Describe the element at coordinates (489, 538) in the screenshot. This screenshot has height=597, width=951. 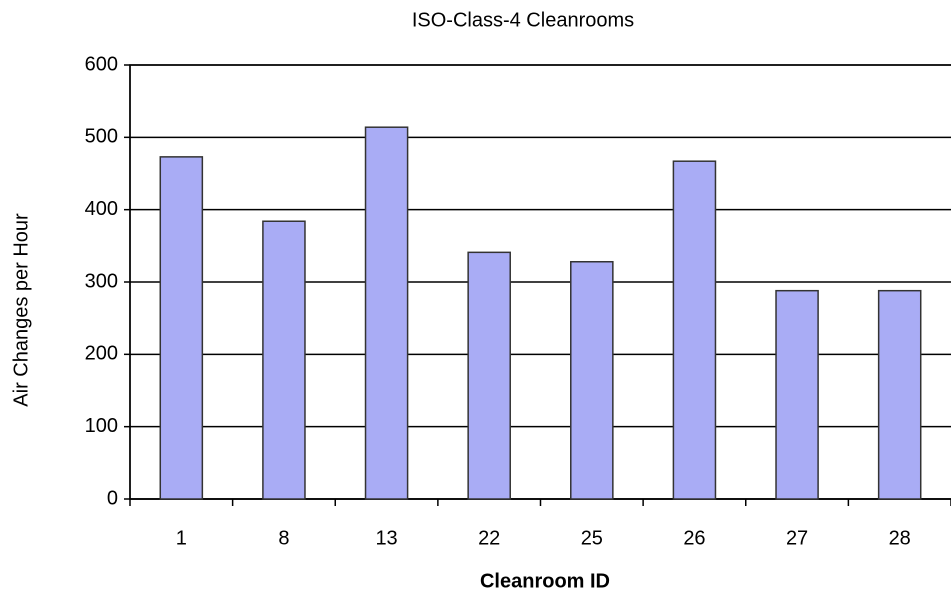
I see `x-tick-label: 22` at that location.